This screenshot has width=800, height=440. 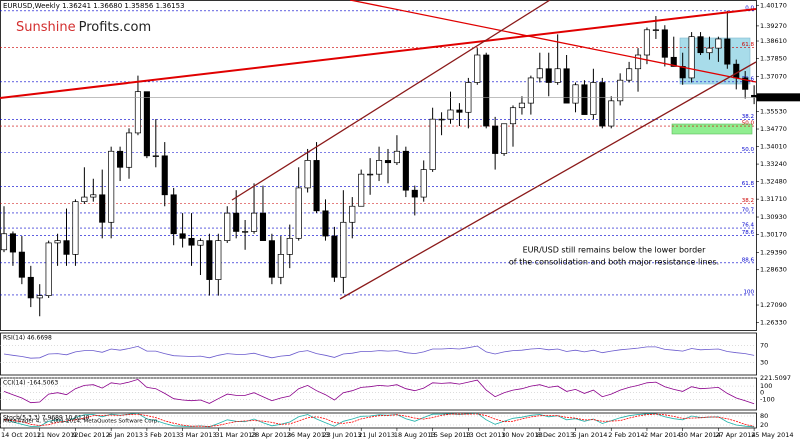 I want to click on stoch-frame, so click(x=378, y=420).